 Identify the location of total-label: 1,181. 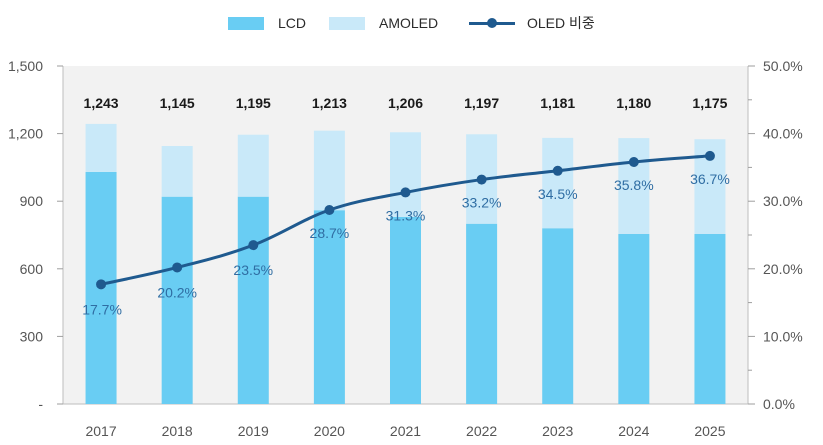
(557, 103).